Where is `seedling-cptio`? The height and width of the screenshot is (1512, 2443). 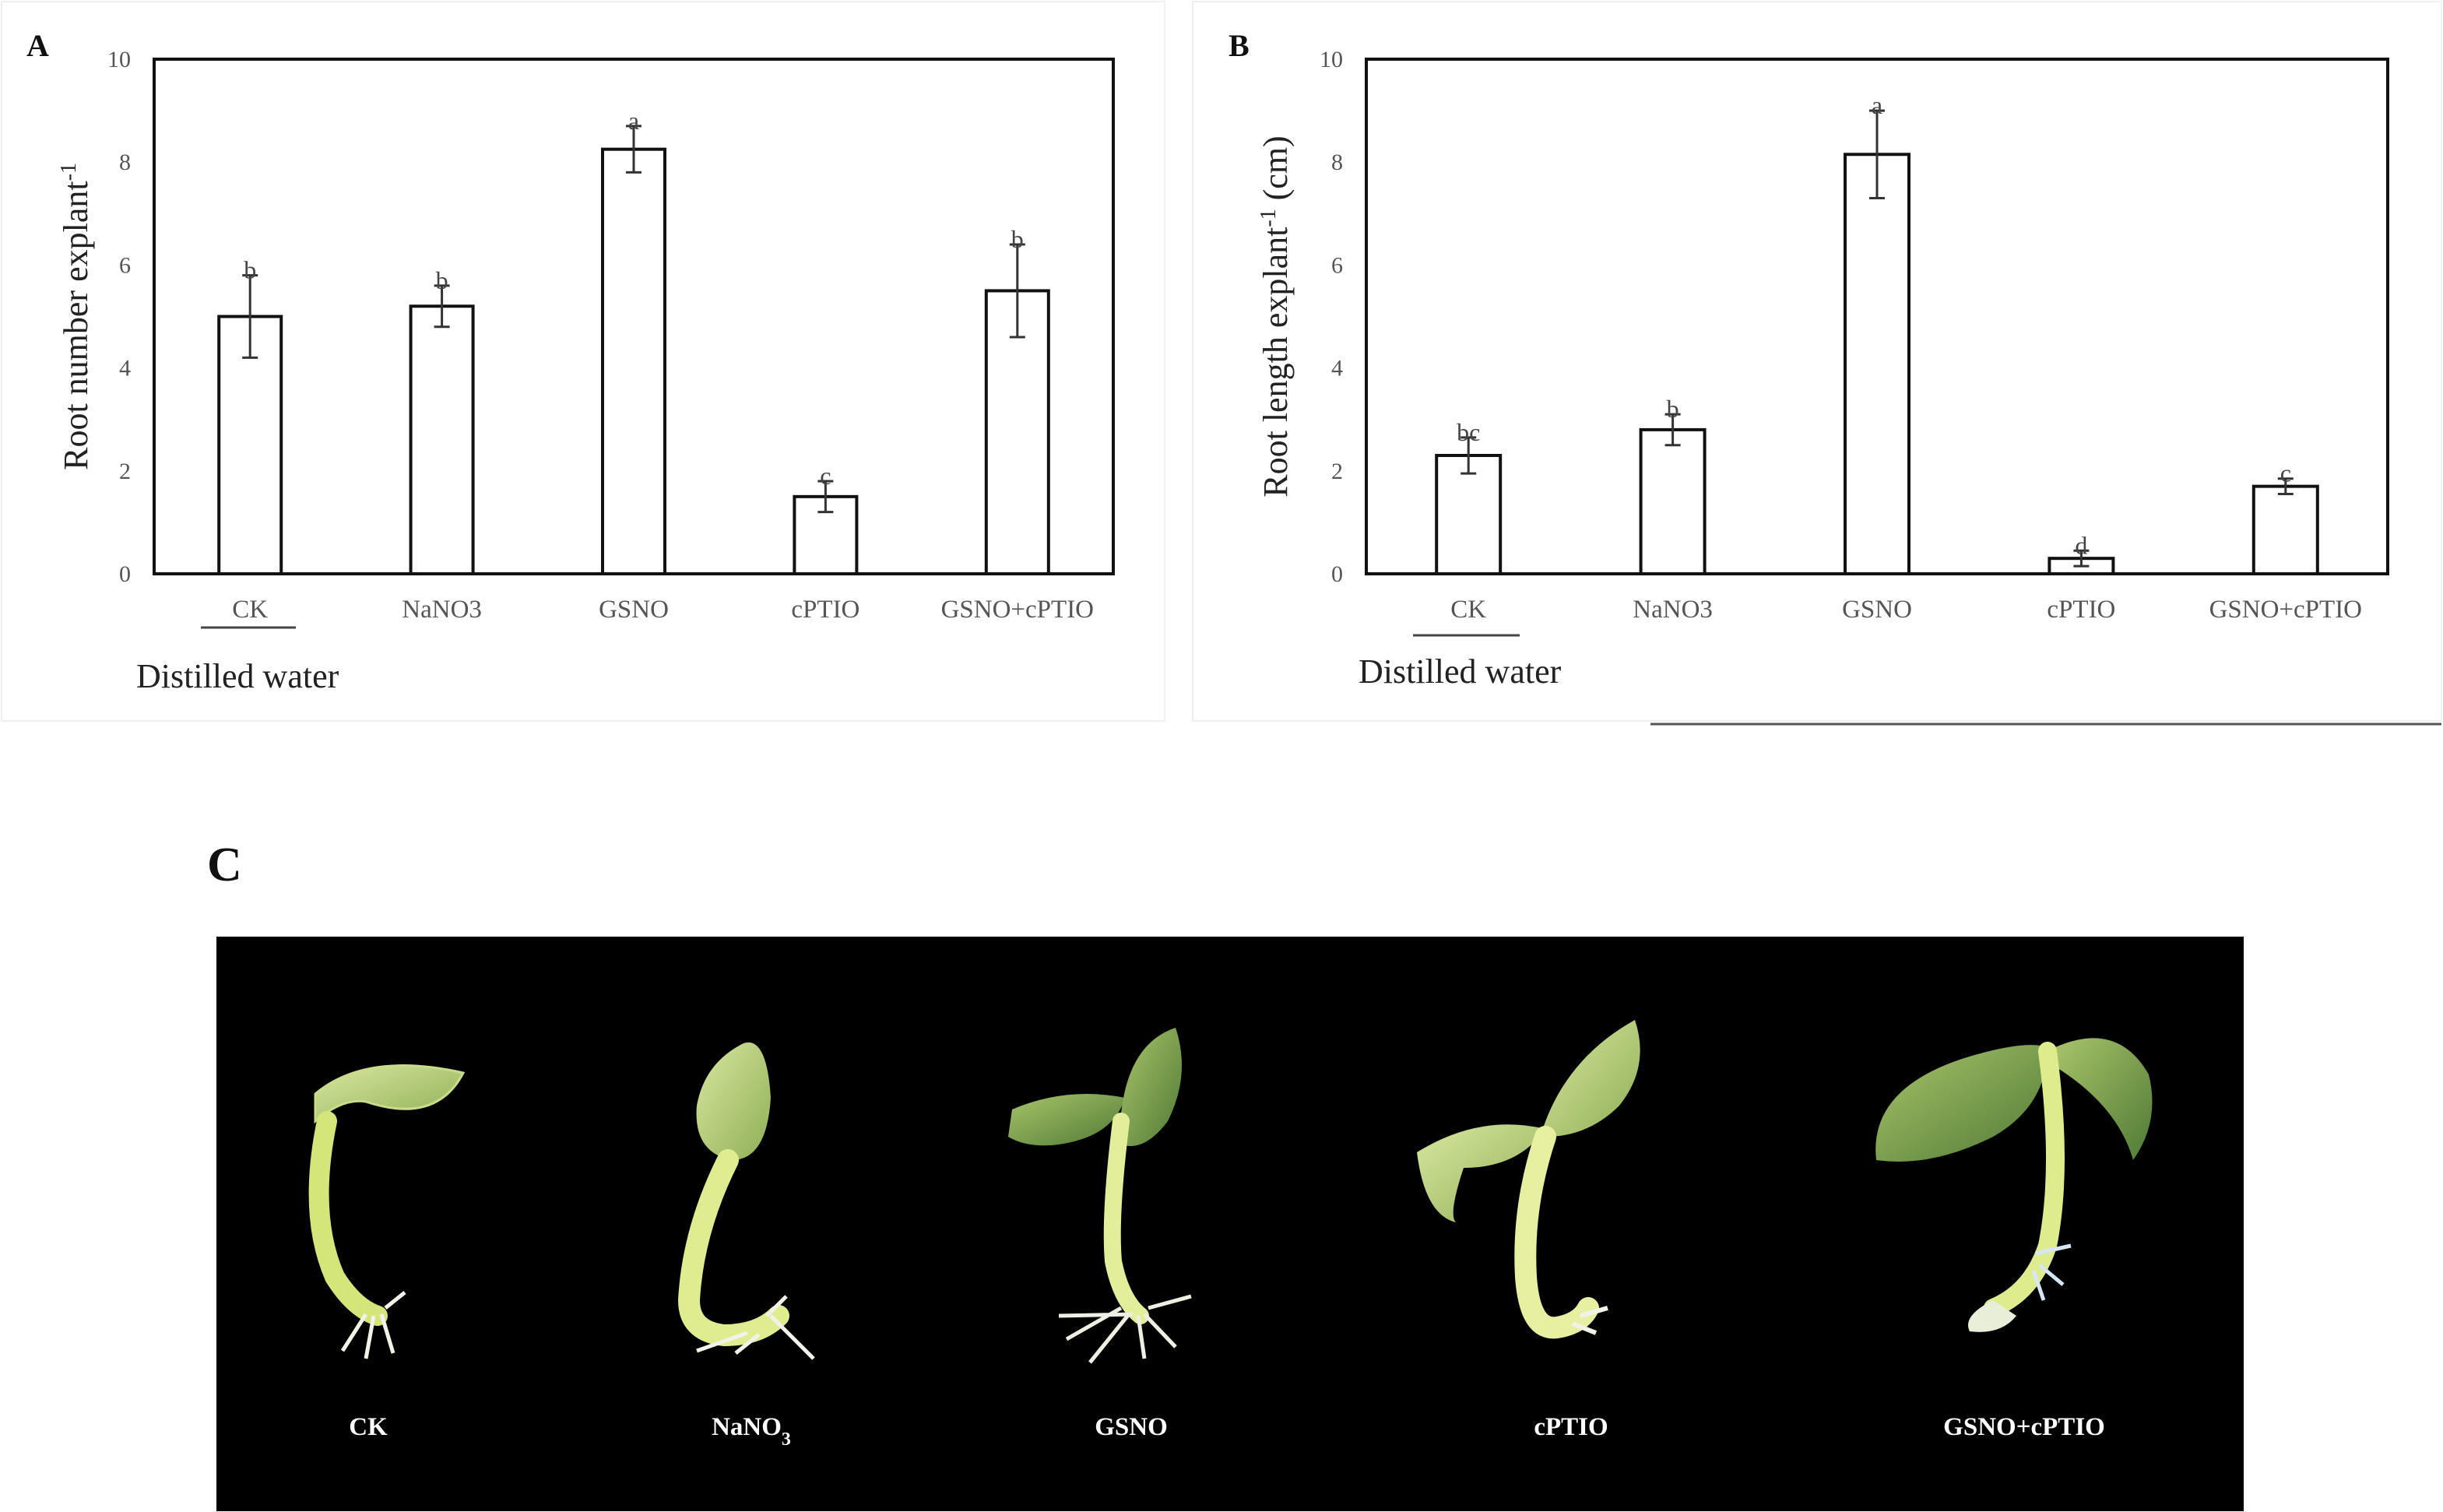
seedling-cptio is located at coordinates (1528, 1179).